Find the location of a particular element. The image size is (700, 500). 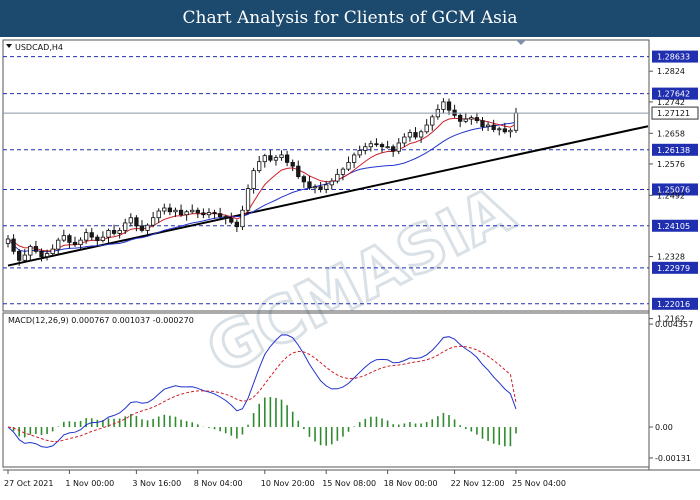

time-tick-label: 18 Nov 00:00 is located at coordinates (411, 483).